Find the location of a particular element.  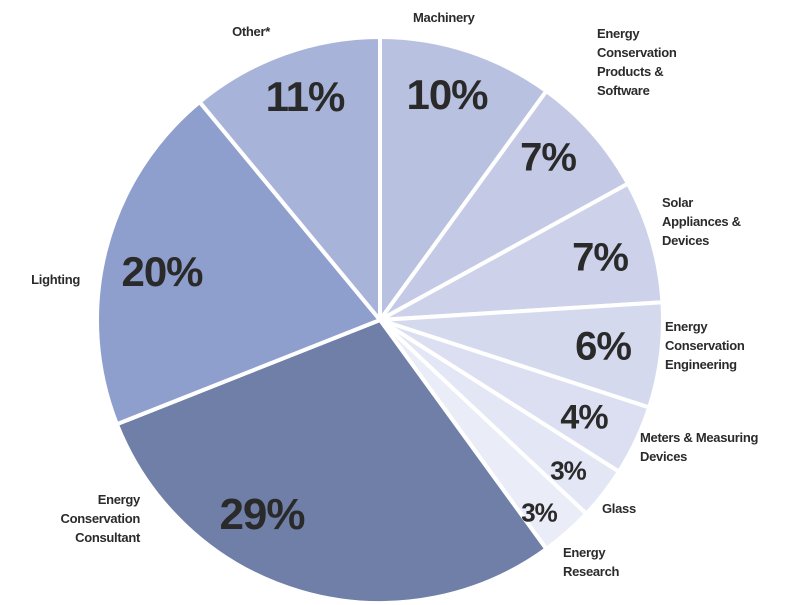

category-label: Other* is located at coordinates (251, 31).